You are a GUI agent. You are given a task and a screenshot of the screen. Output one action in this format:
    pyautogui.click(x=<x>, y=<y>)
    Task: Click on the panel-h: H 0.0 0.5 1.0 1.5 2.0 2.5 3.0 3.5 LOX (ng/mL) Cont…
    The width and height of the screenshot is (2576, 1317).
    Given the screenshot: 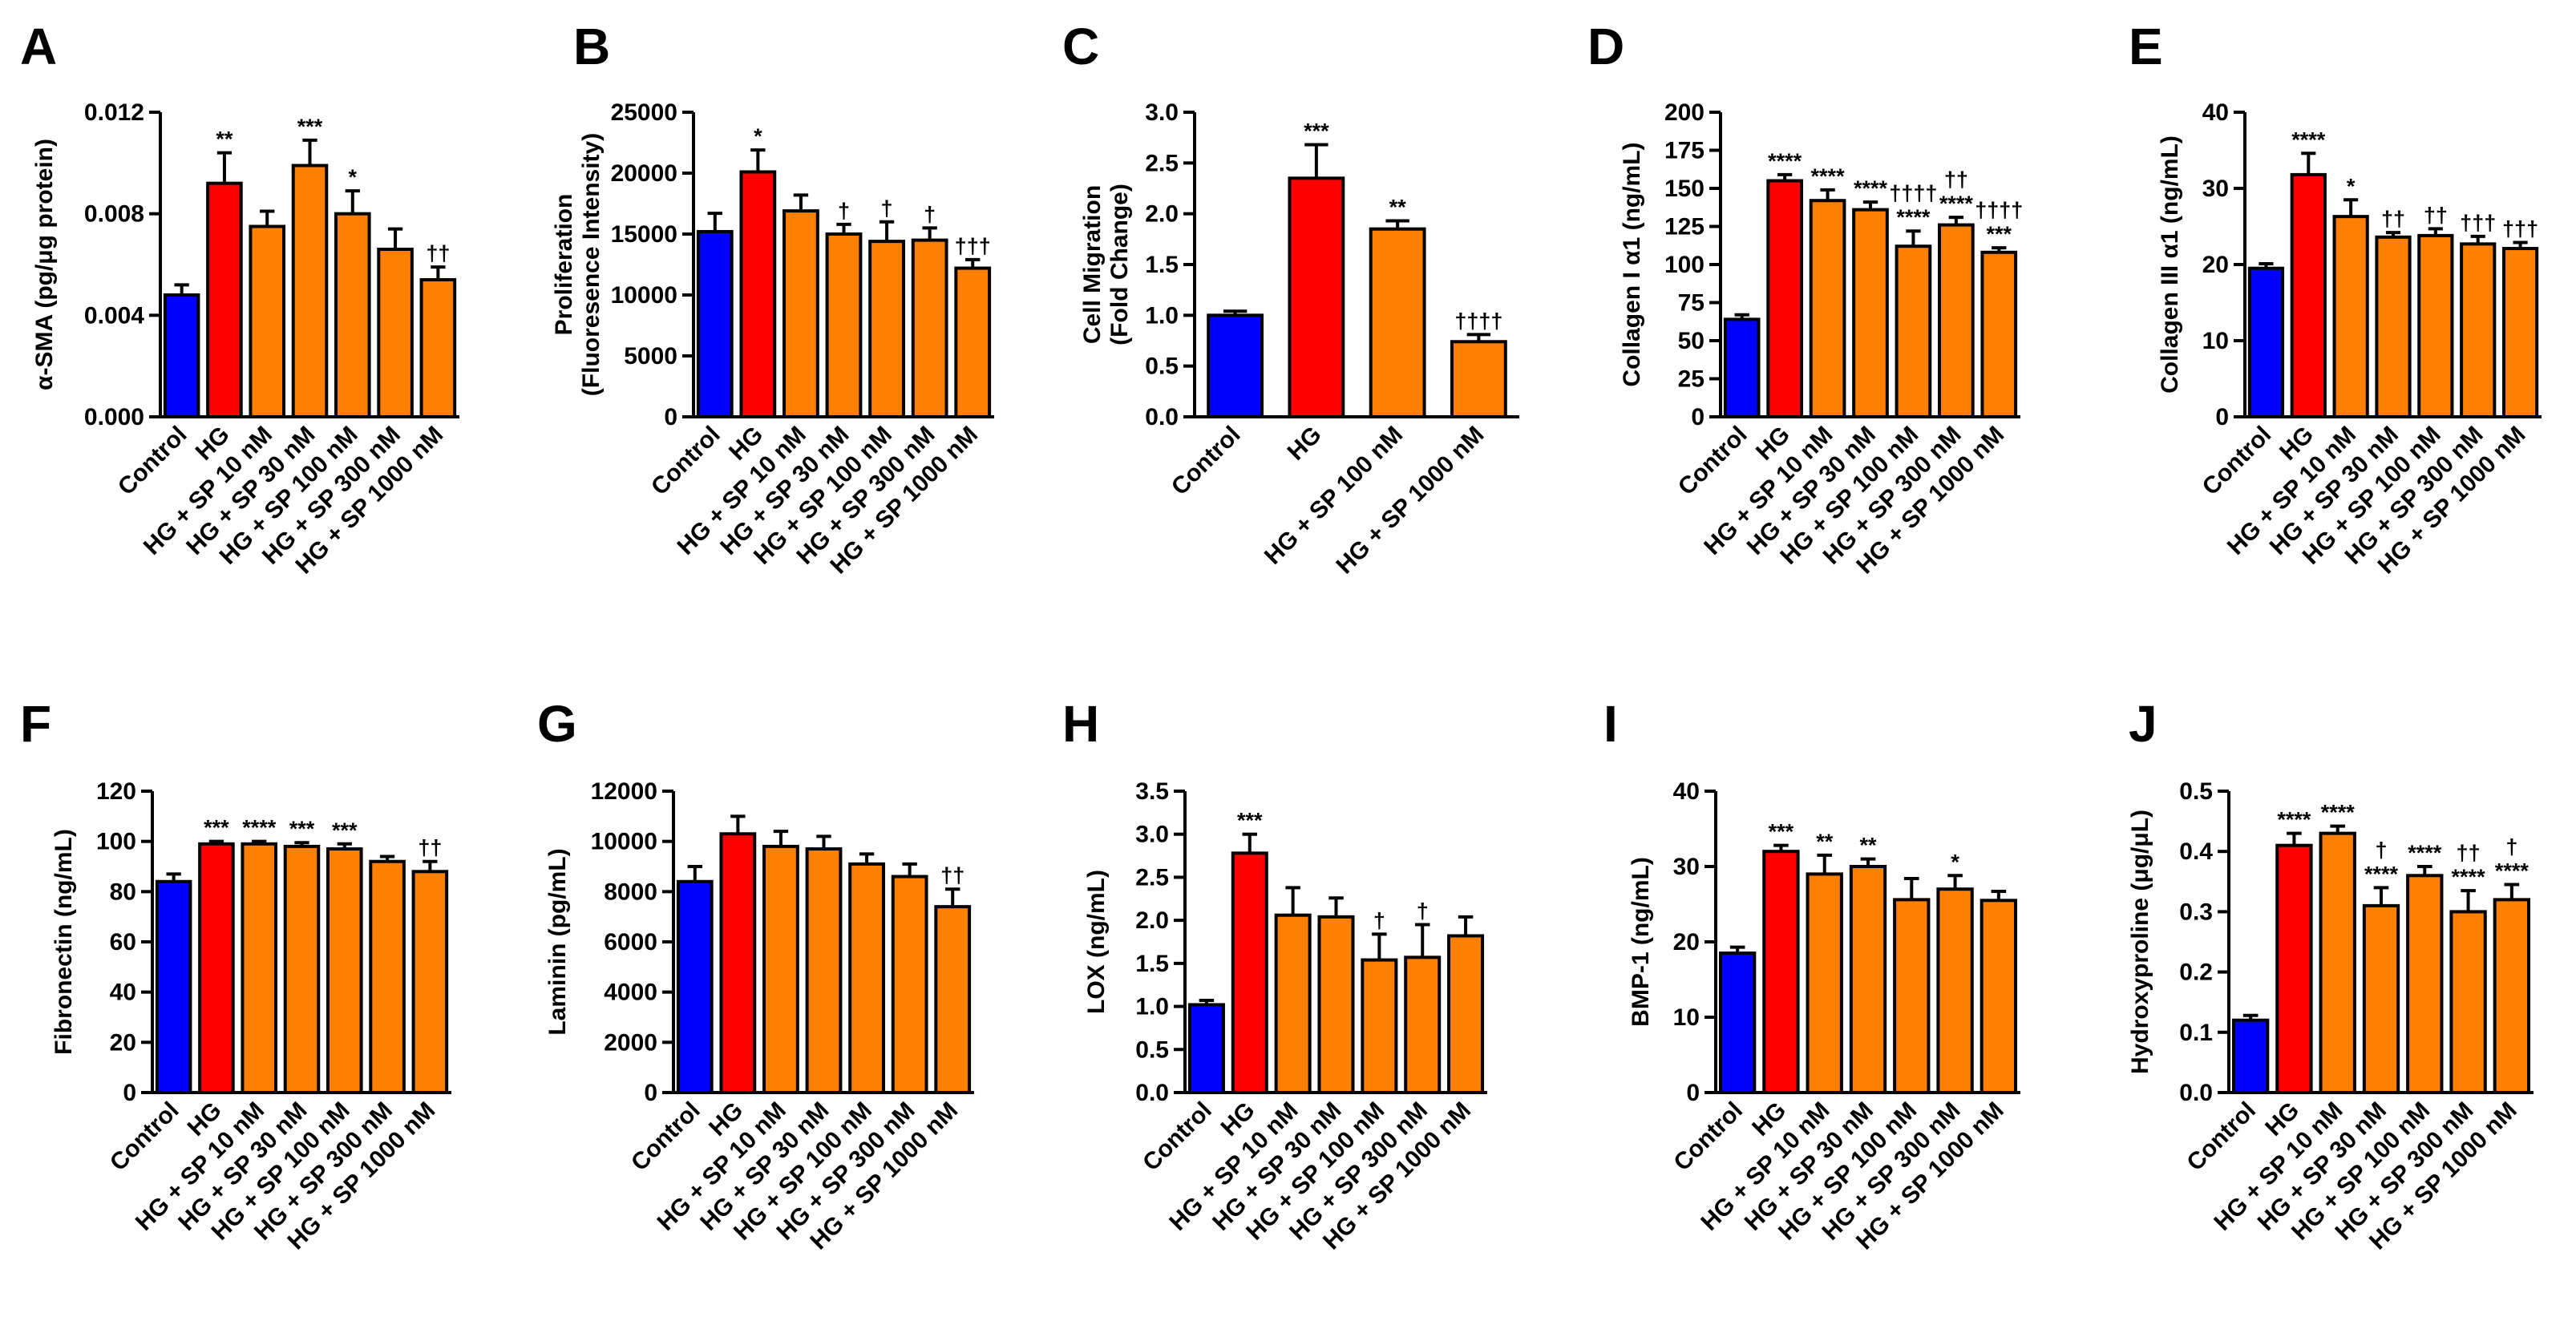 What is the action you would take?
    pyautogui.click(x=1274, y=974)
    